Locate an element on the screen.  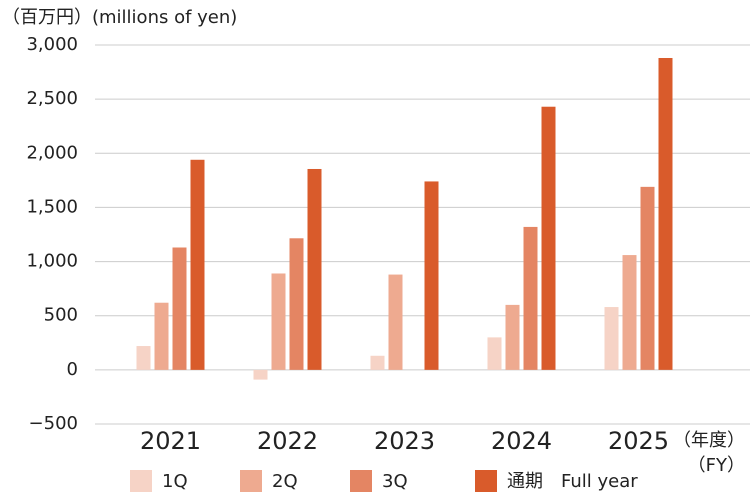
legend-label: 1Q is located at coordinates (175, 481).